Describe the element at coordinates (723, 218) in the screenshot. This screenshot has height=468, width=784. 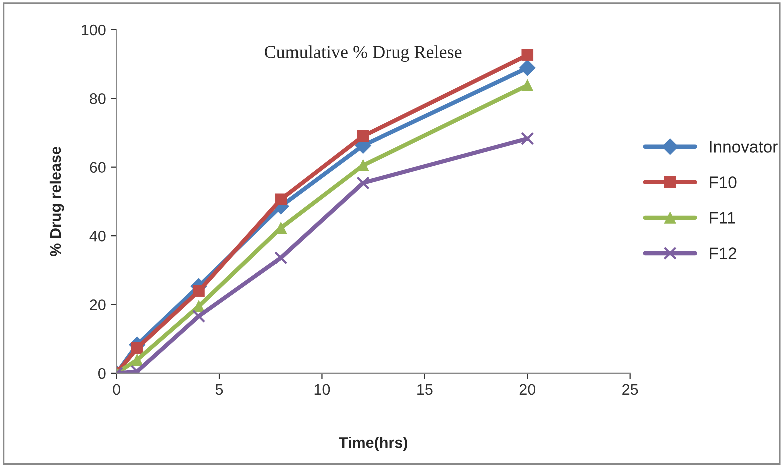
I see `legend-label: F11` at that location.